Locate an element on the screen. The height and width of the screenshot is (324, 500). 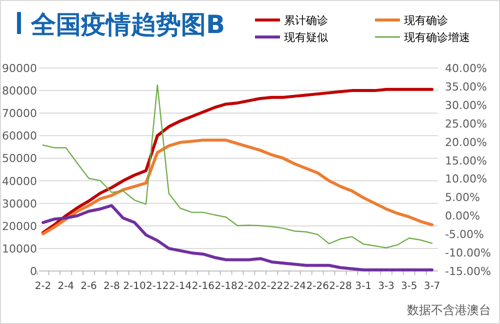
x-tick-label: 2-12 is located at coordinates (157, 286).